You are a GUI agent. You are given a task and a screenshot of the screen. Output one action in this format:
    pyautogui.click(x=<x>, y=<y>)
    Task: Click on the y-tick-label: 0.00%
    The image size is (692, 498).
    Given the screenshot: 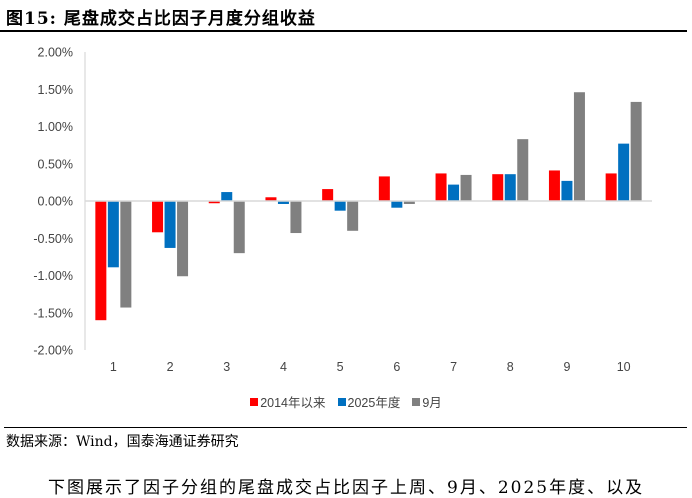 What is the action you would take?
    pyautogui.click(x=55, y=202)
    